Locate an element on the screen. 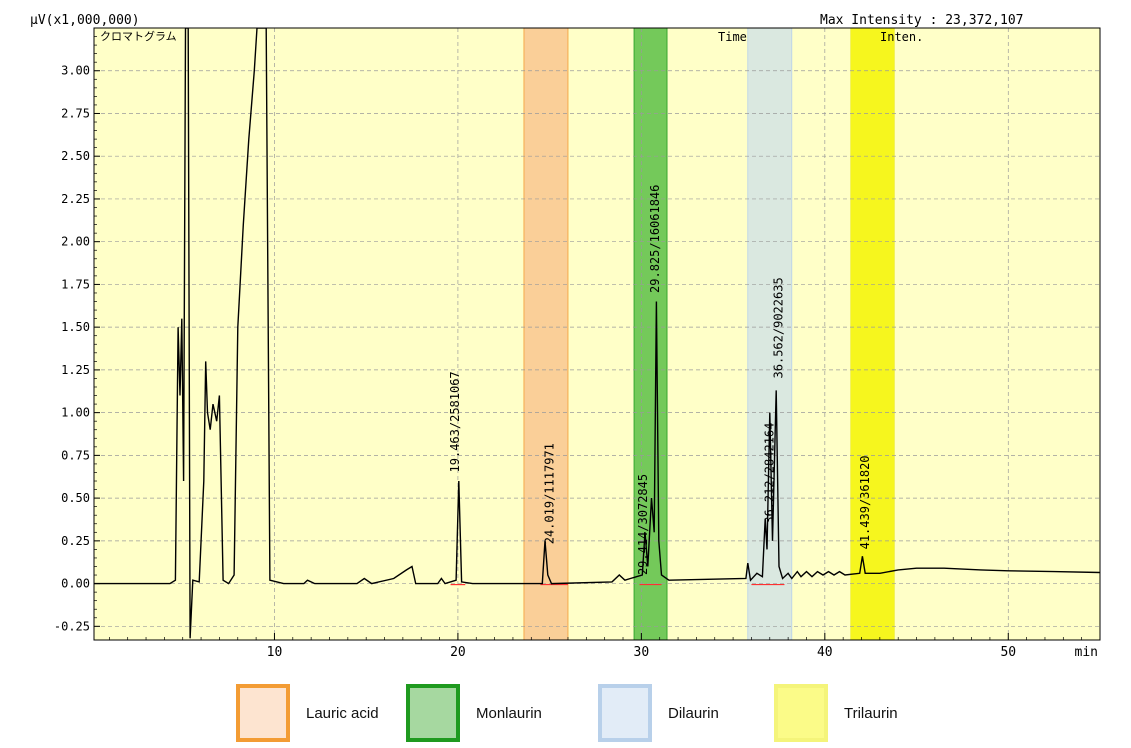  legend-item-monlaurin: Monlaurin is located at coordinates (474, 713).